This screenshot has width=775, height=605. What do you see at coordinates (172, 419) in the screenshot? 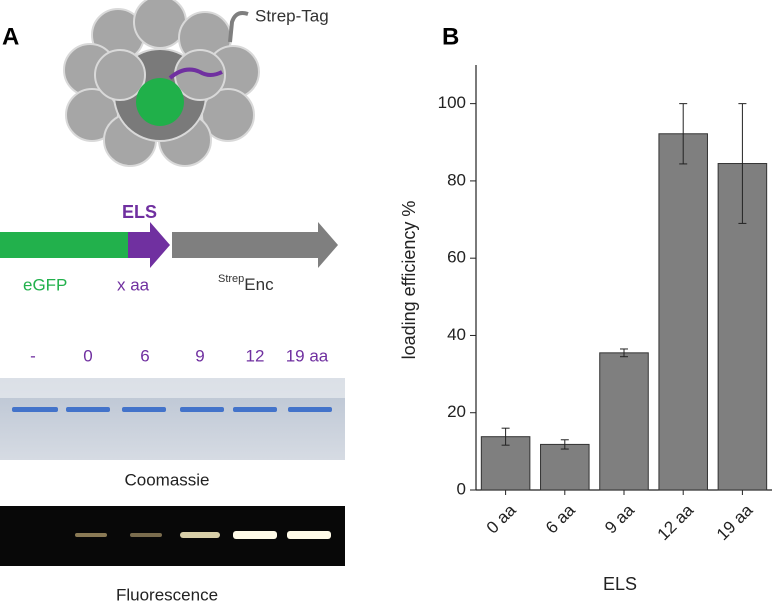
I see `coomassie-gel` at bounding box center [172, 419].